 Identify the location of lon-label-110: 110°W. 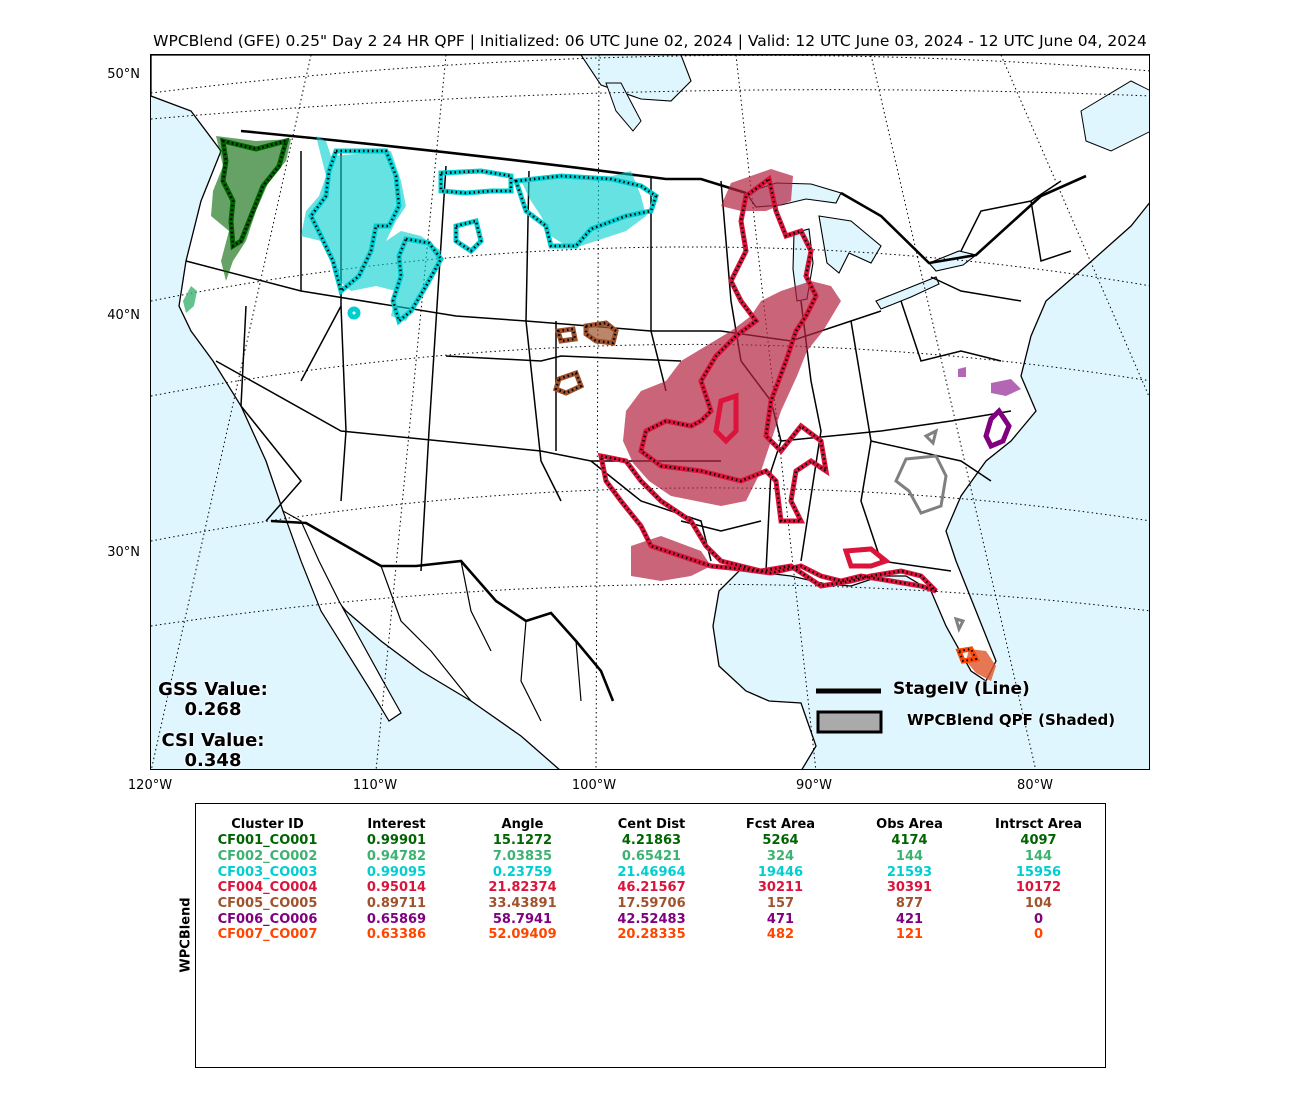
(375, 785).